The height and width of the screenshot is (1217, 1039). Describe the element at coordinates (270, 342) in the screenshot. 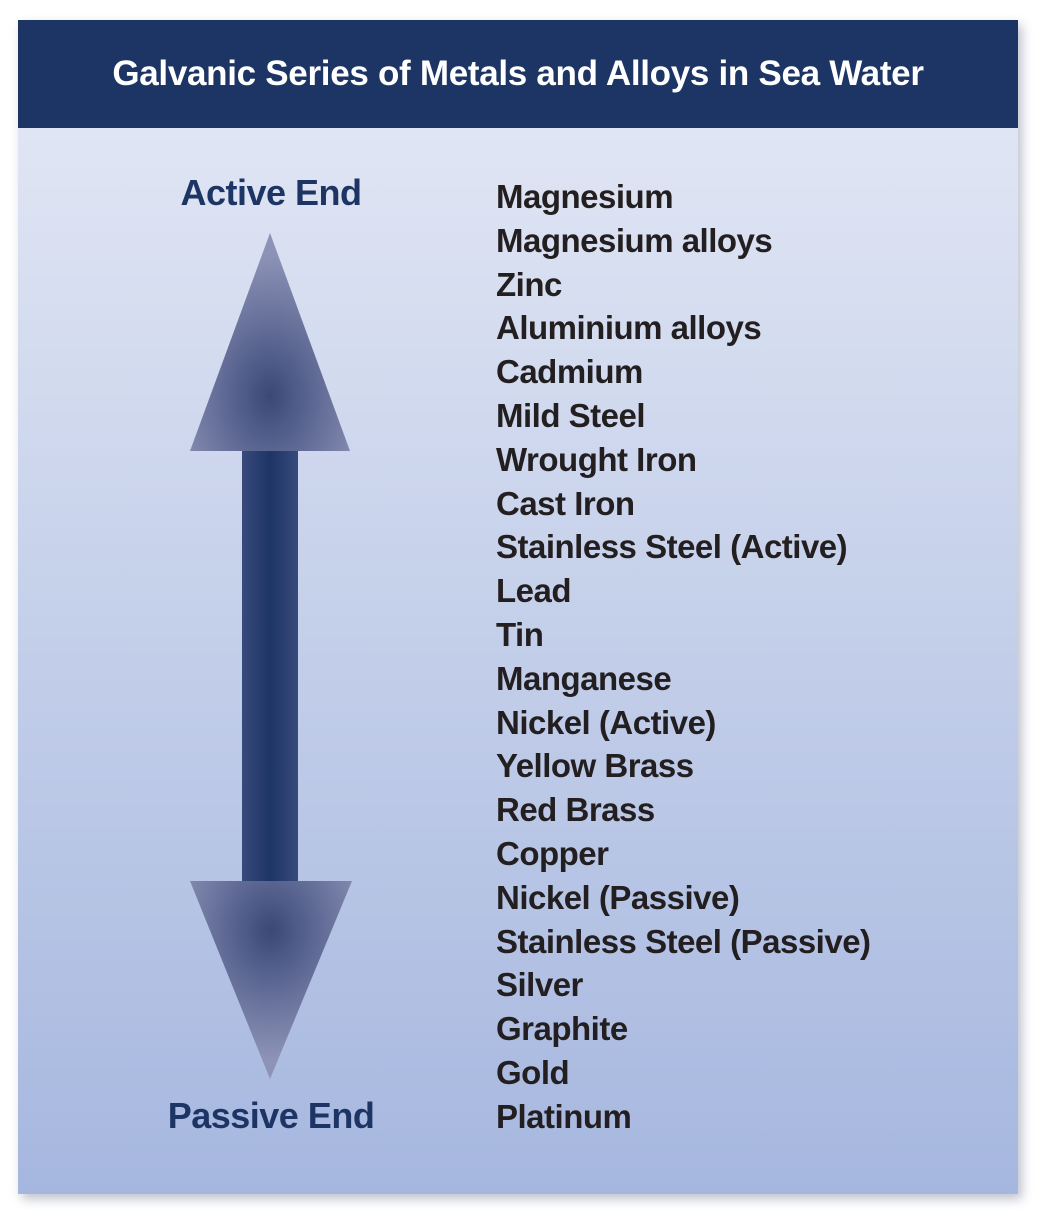

I see `arrow-head-up` at that location.